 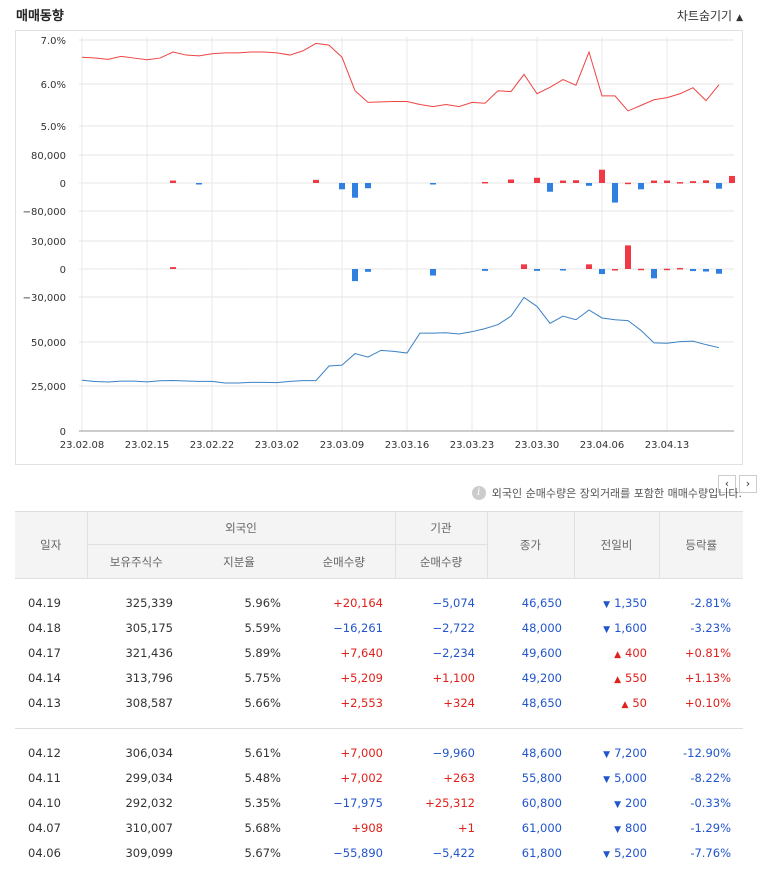 I want to click on cell-date: 04.17, so click(x=44, y=653).